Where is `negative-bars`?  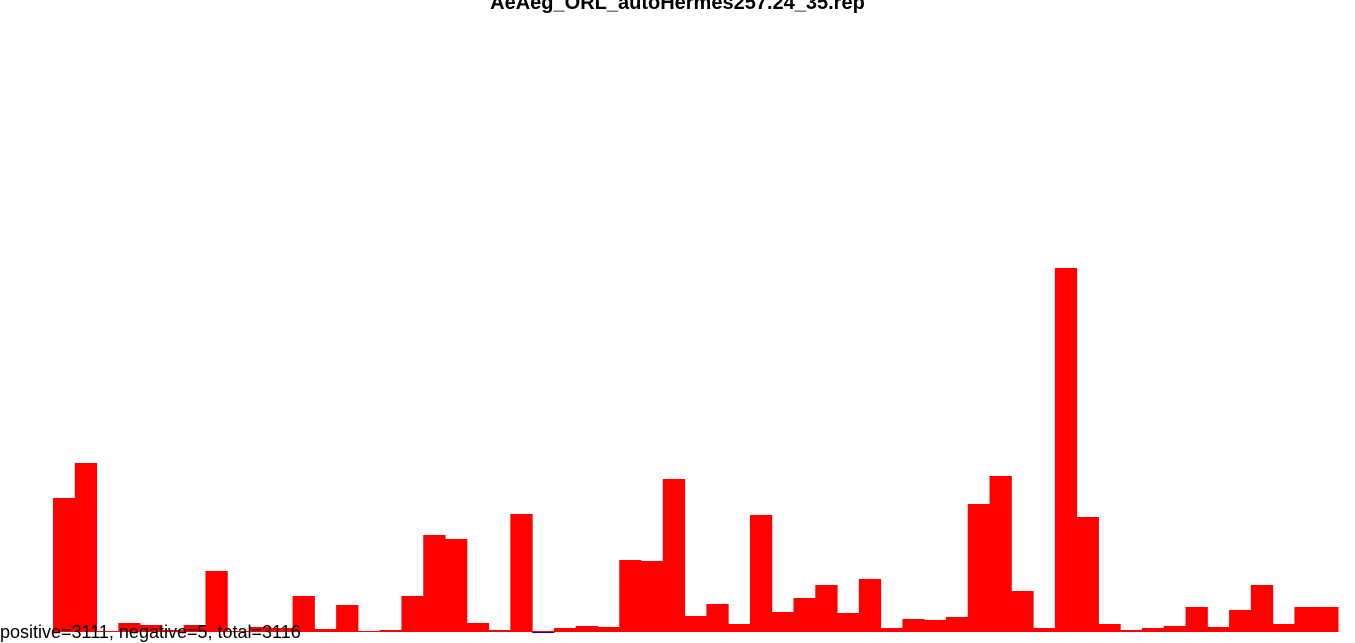
negative-bars is located at coordinates (543, 632).